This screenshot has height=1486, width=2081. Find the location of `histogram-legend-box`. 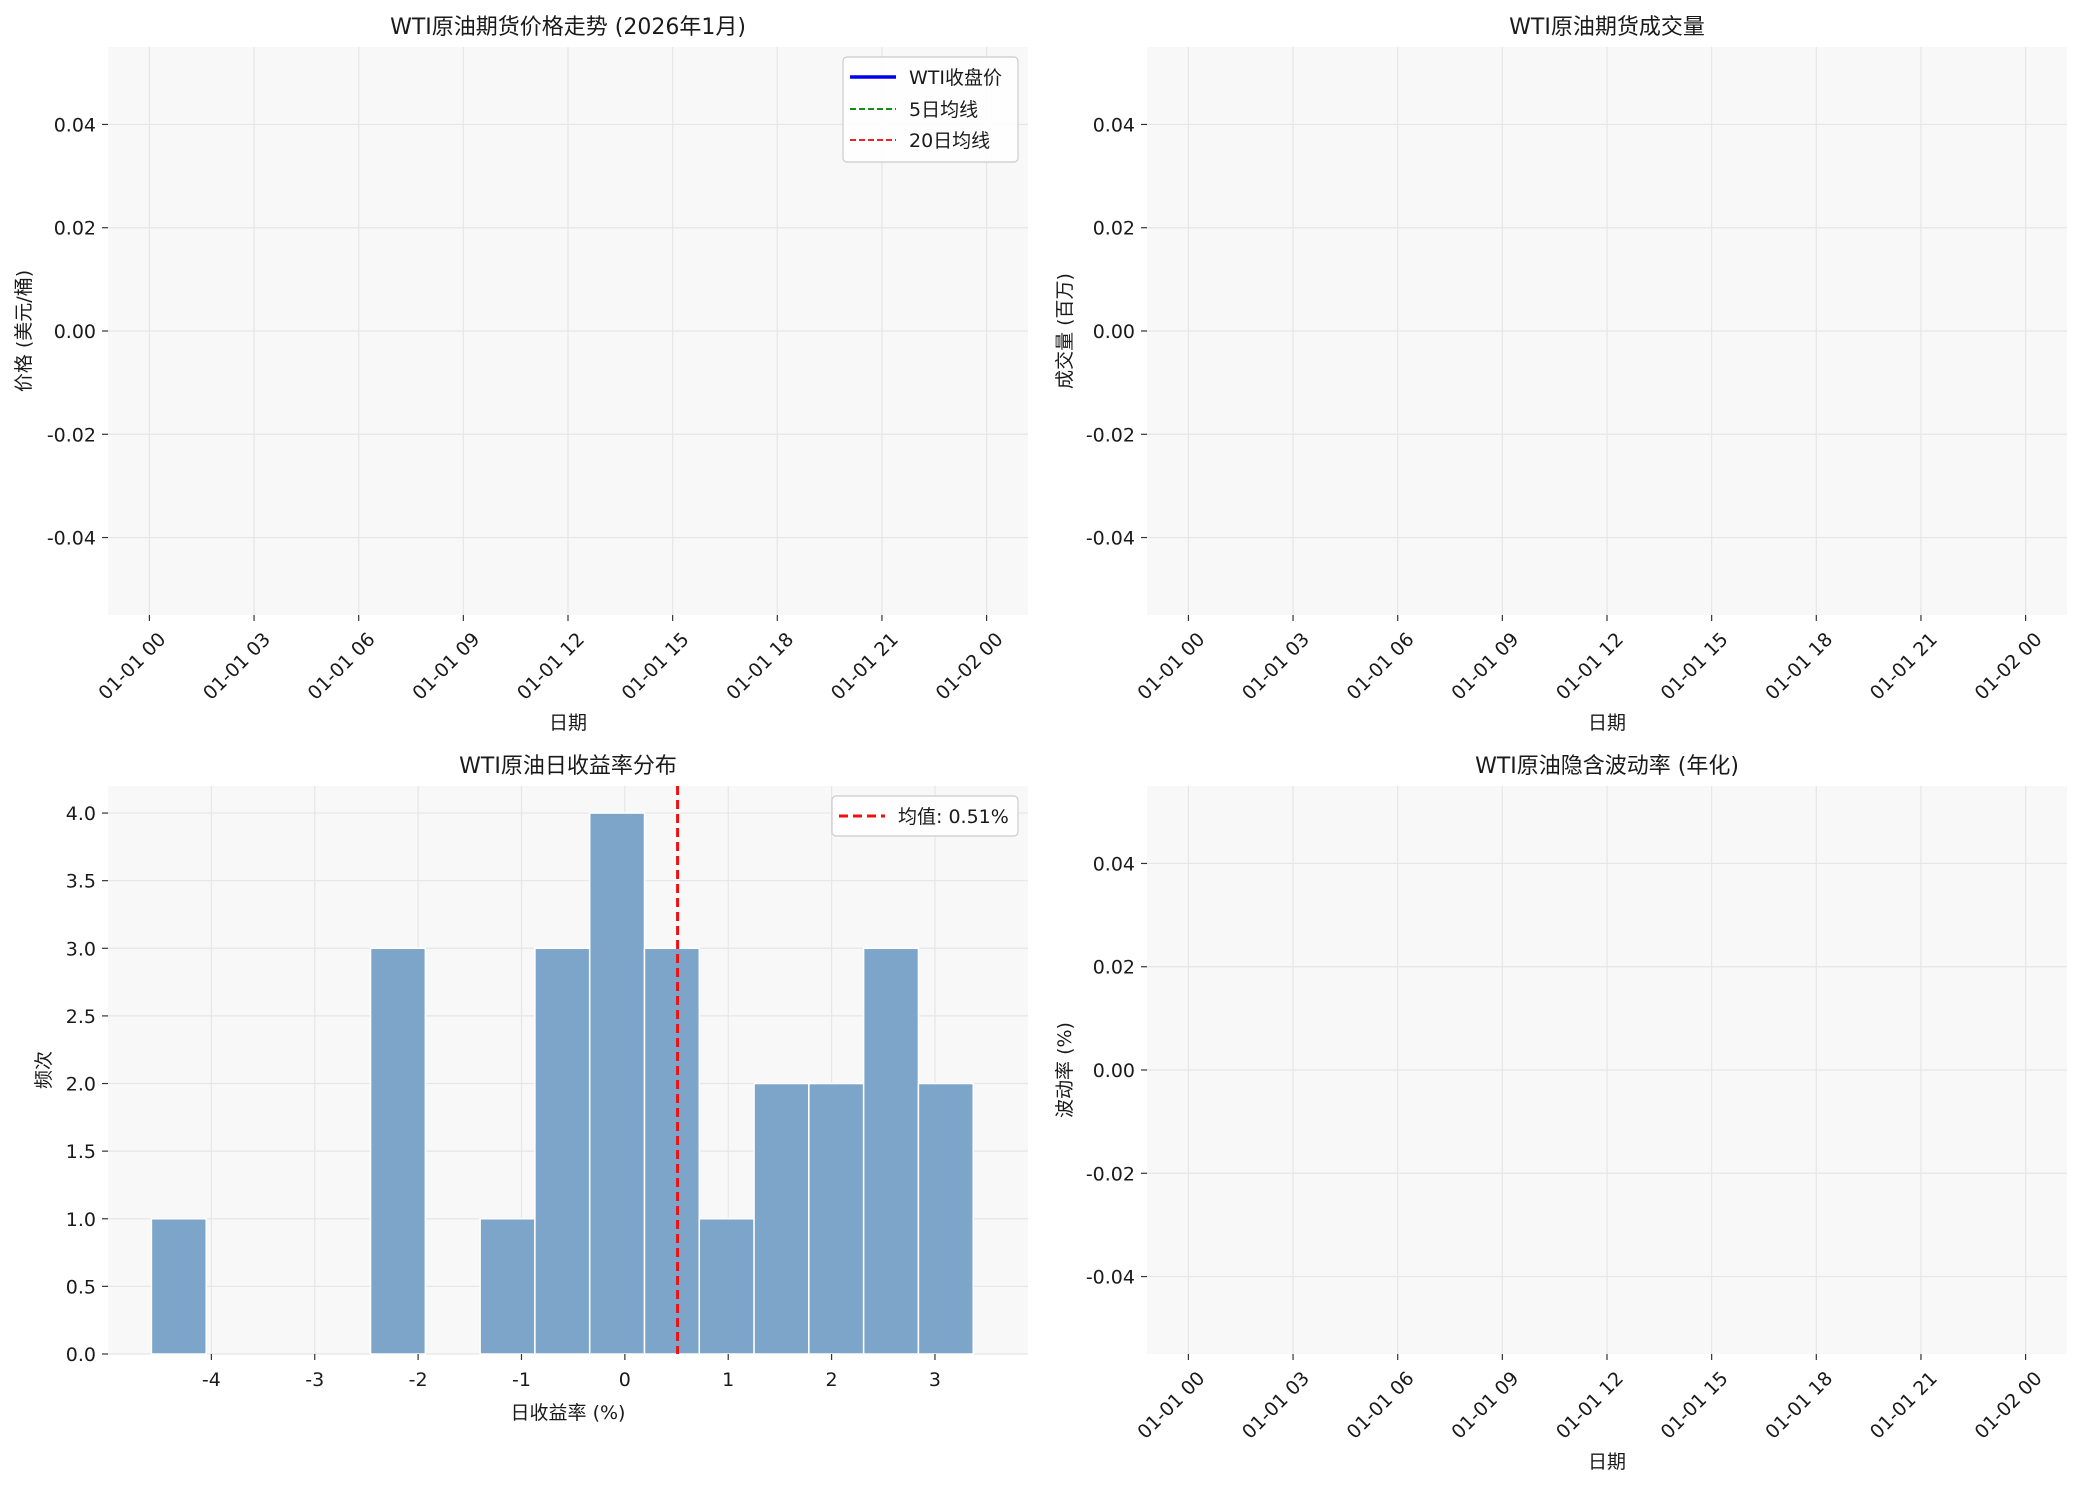

histogram-legend-box is located at coordinates (925, 816).